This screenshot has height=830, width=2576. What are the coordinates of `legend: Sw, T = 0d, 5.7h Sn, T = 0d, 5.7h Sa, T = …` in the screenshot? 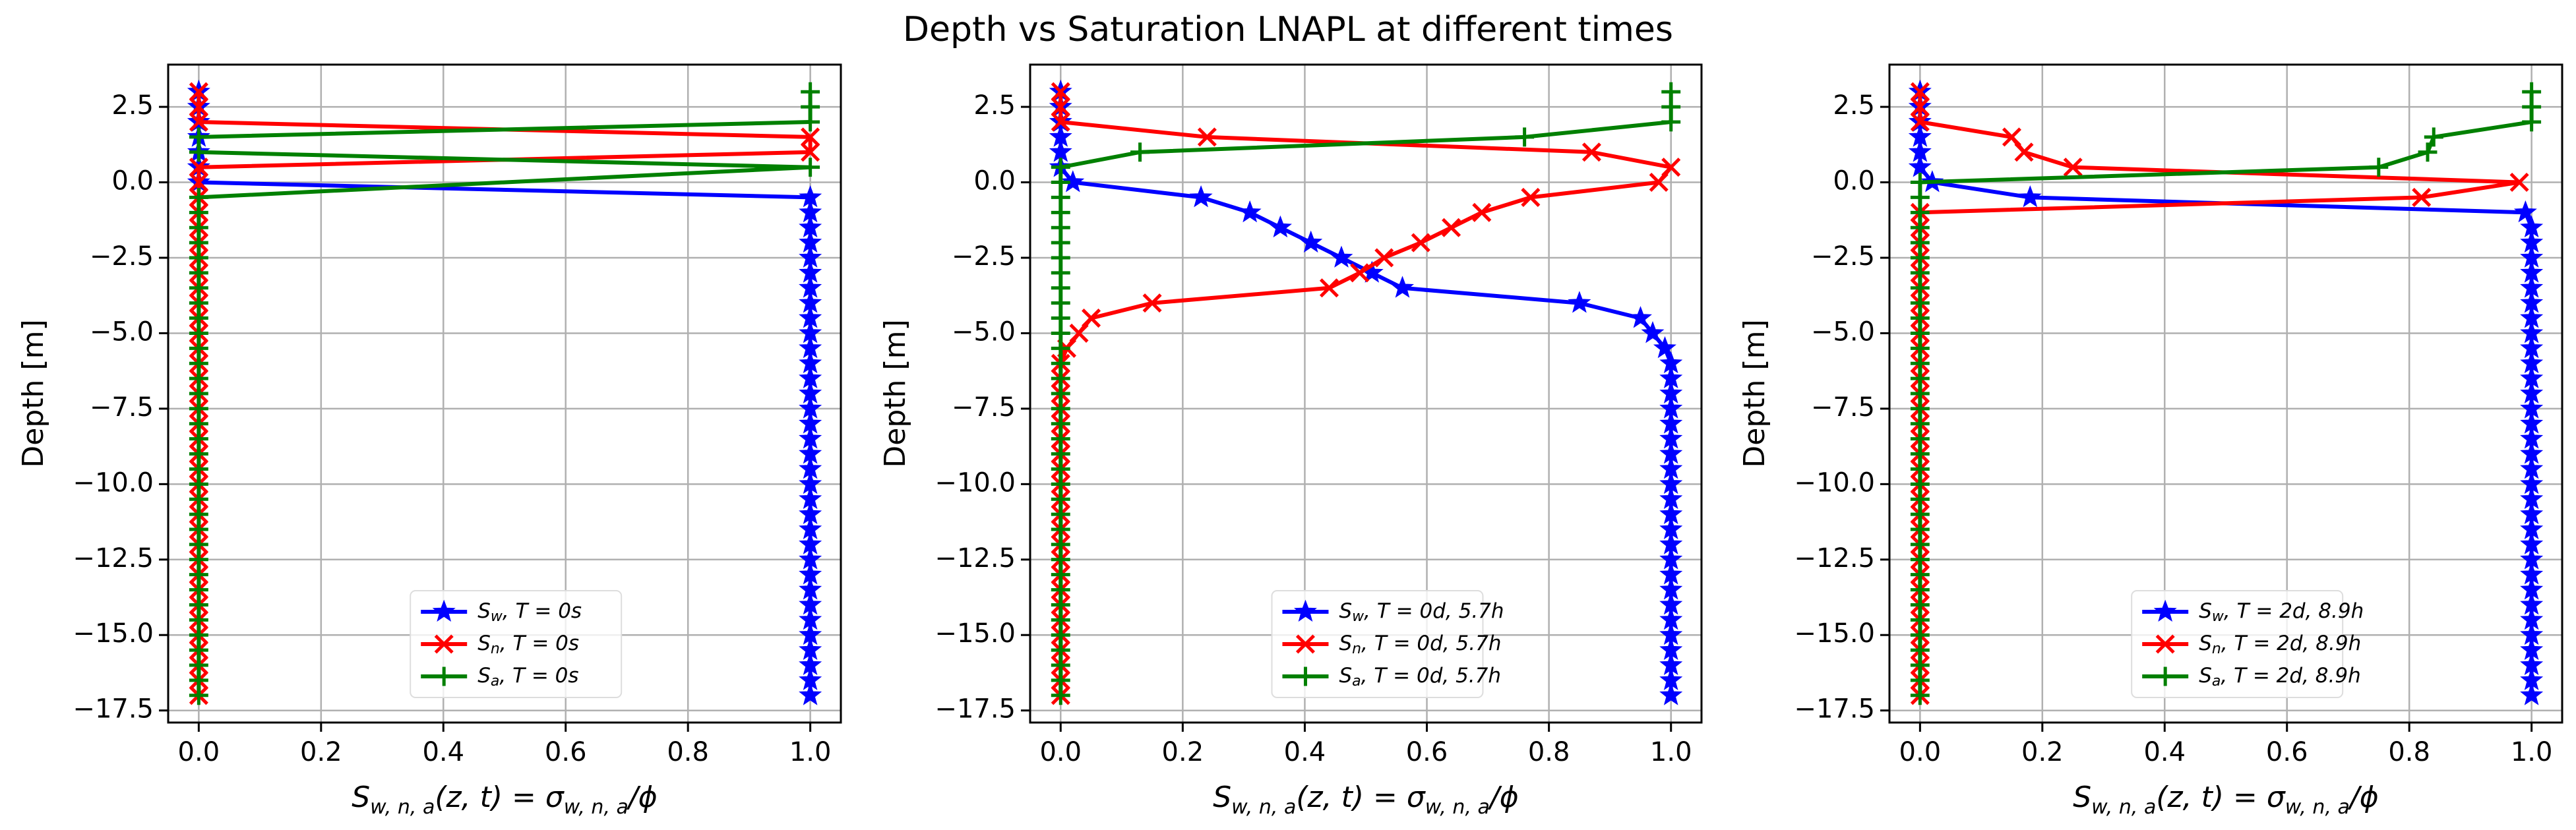 It's located at (1387, 644).